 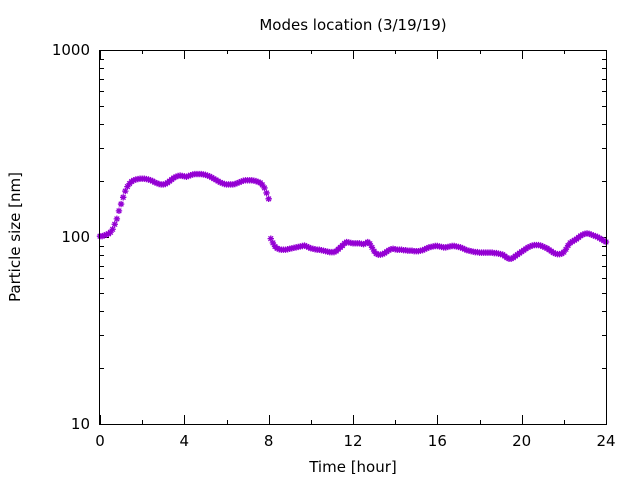 I want to click on y-axis-label: Particle size [nm], so click(x=15, y=237).